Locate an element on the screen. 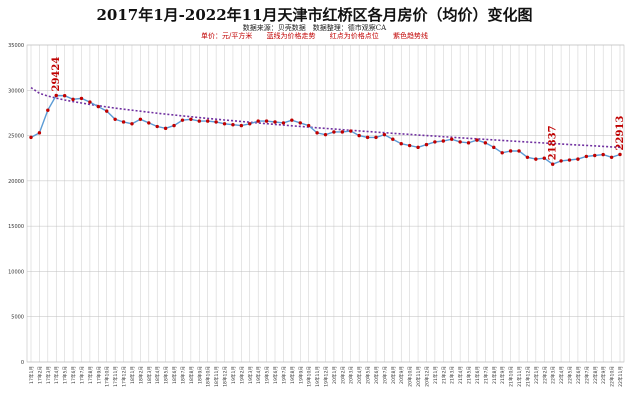 This screenshot has width=629, height=400. legend-blue-line: 蓝线为价格走势 is located at coordinates (291, 36).